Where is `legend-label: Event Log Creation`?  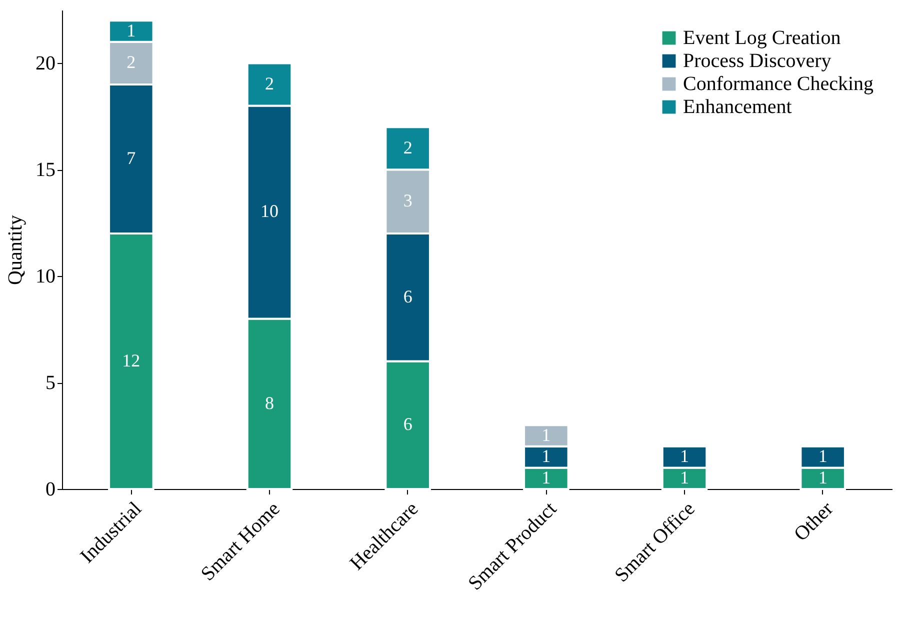
legend-label: Event Log Creation is located at coordinates (762, 38).